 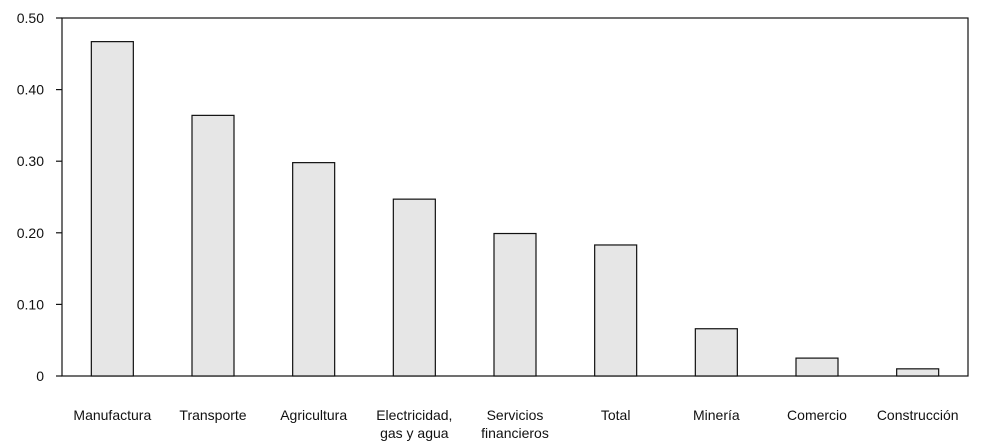 What do you see at coordinates (30, 233) in the screenshot?
I see `y-tick-label: 0.20` at bounding box center [30, 233].